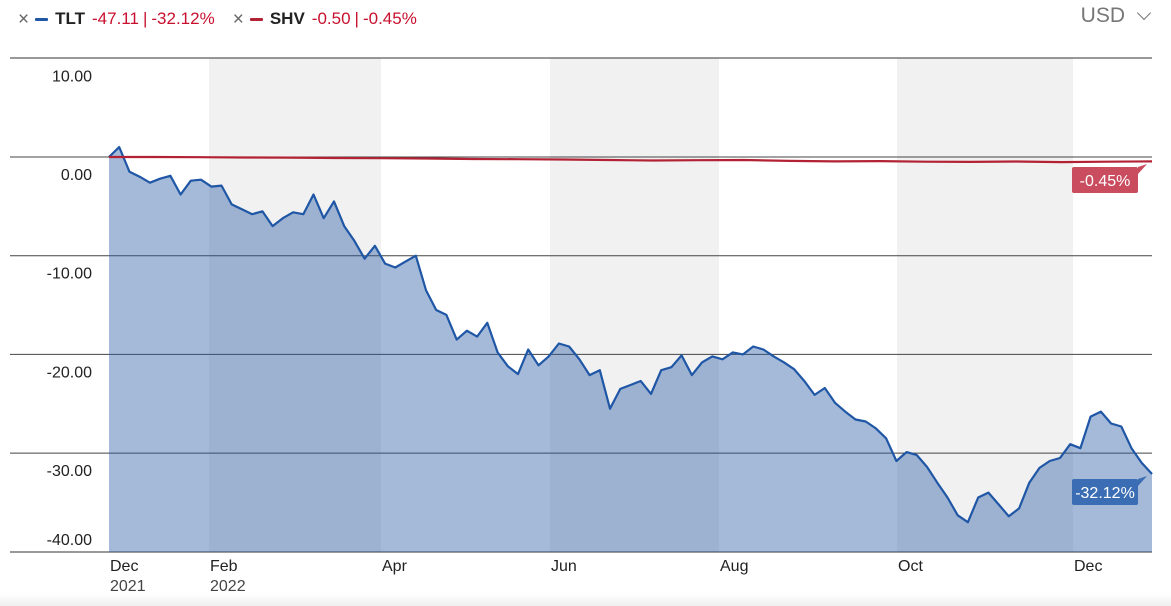 The height and width of the screenshot is (606, 1171). I want to click on tlt-swatch, so click(42, 19).